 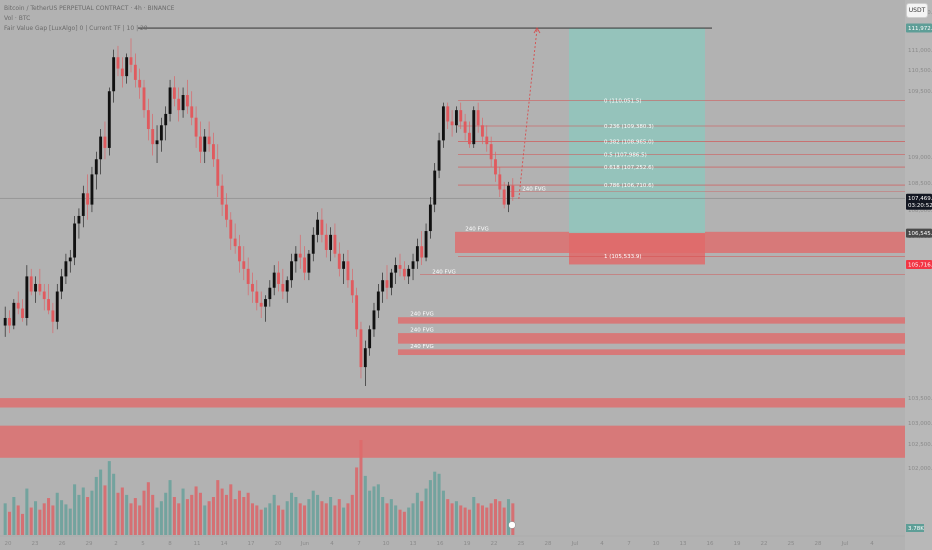 I want to click on time-tick-label: 16, so click(x=440, y=544).